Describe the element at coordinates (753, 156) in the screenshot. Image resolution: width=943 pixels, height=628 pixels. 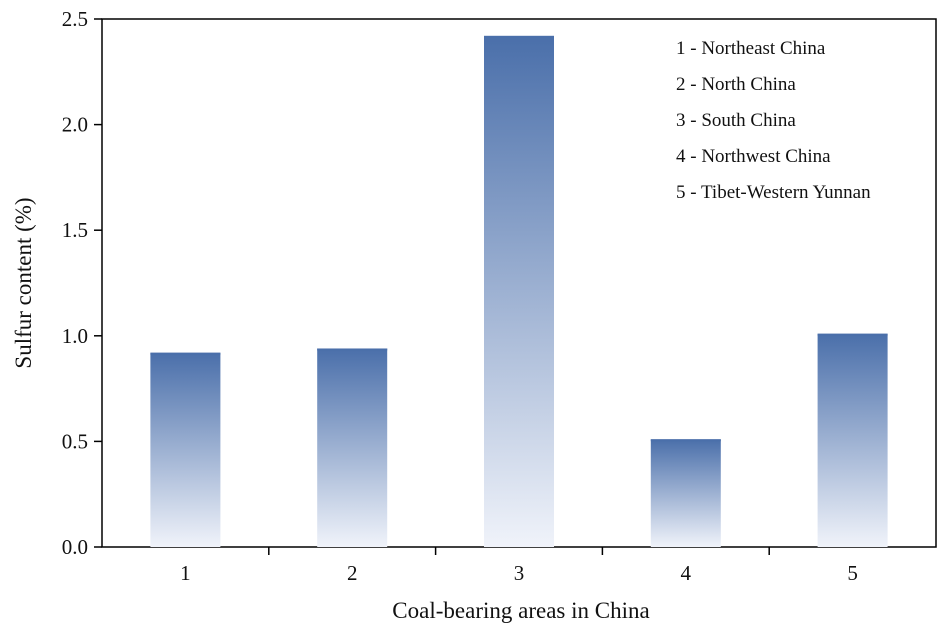
I see `legend-entry: 4 - Northwest China` at that location.